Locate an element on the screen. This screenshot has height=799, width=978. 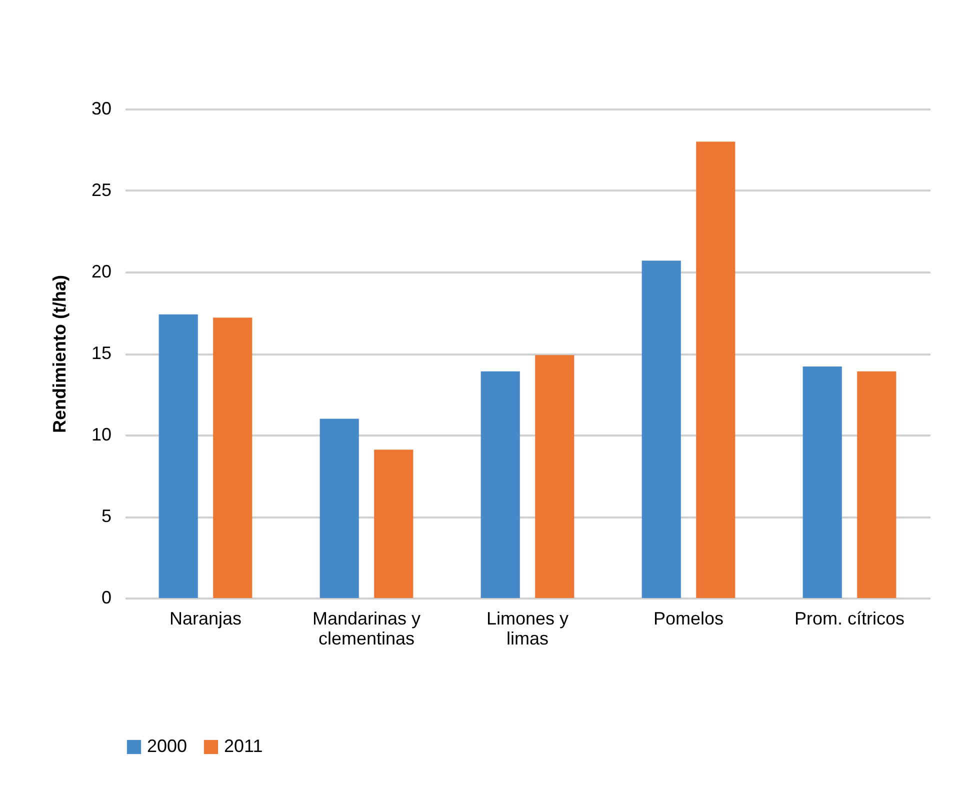
x-tick-label: Naranjas is located at coordinates (205, 618).